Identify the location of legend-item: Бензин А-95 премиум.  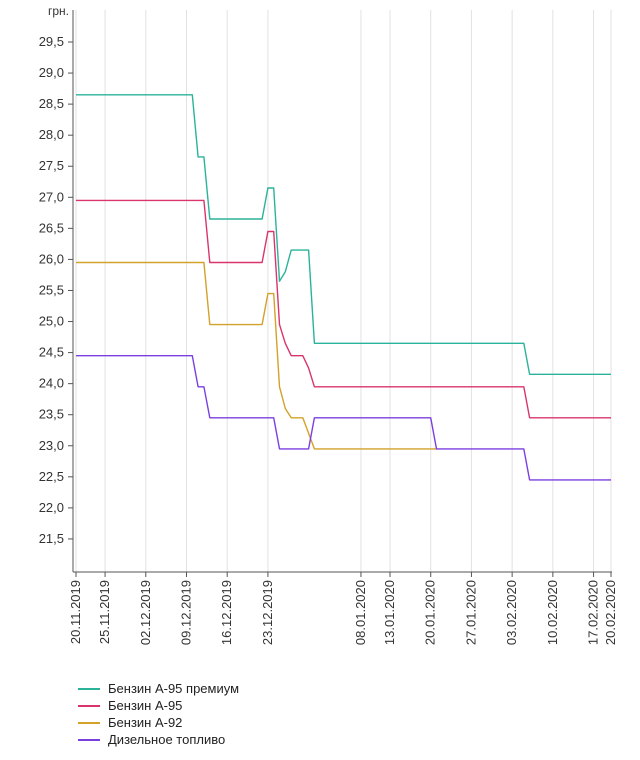
(158, 688).